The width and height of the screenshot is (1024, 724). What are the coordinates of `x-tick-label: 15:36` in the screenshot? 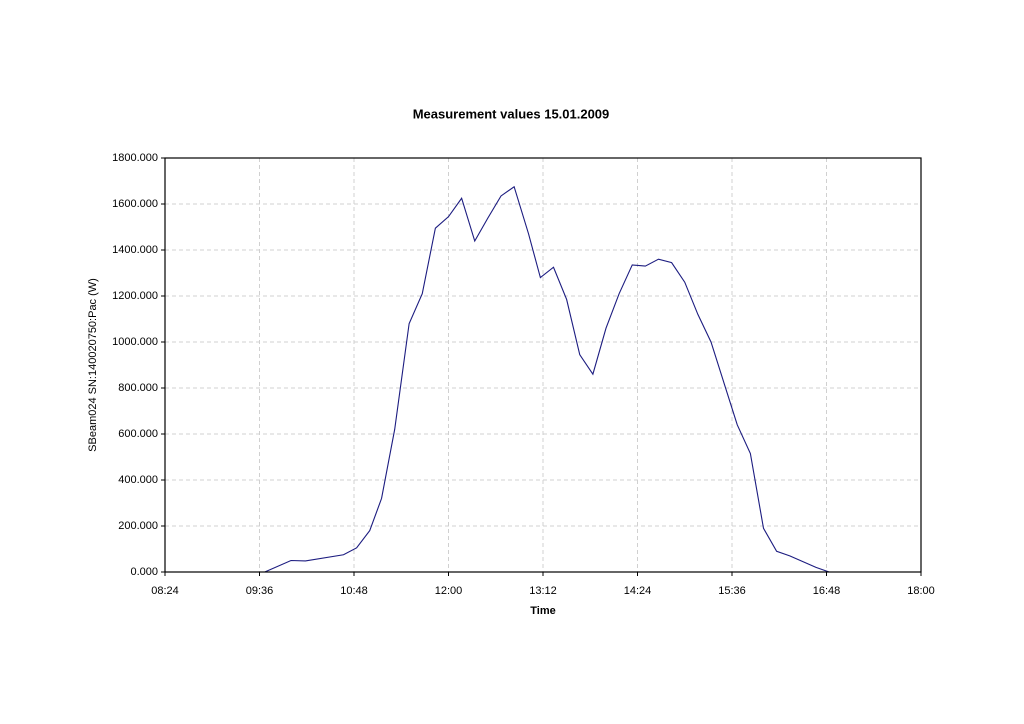 It's located at (732, 591).